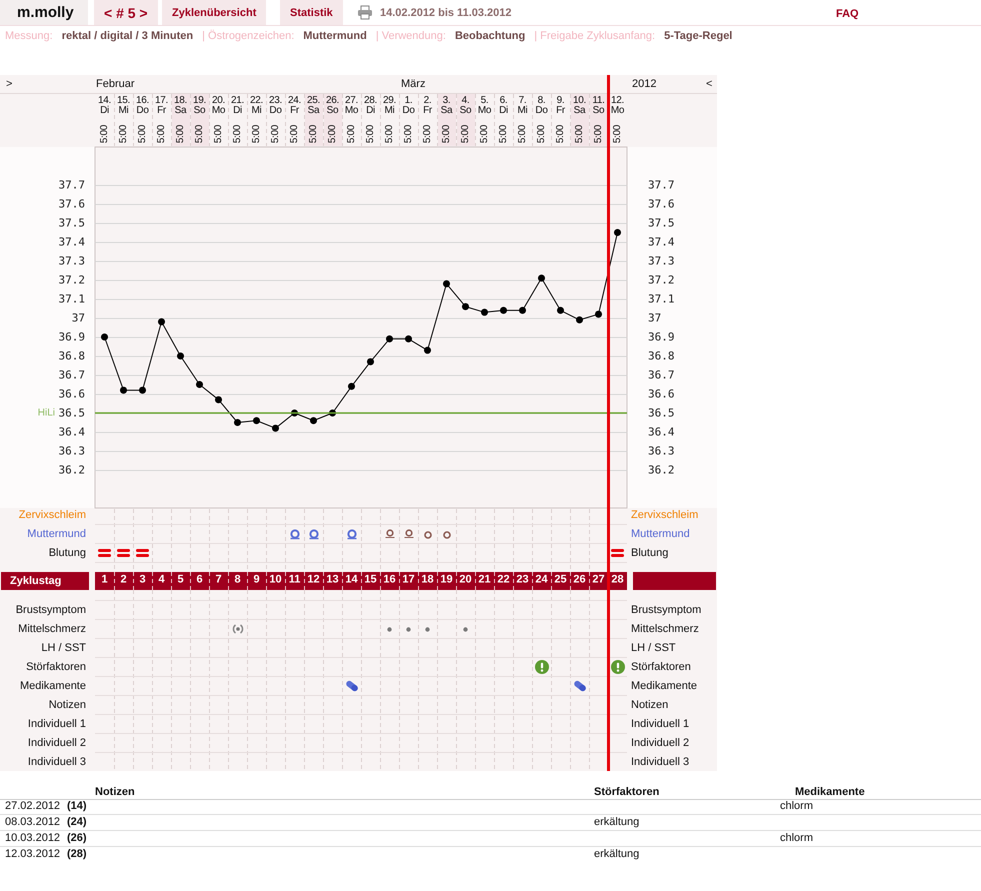  I want to click on x2-tick-label: 22. Mi 5:00, so click(256, 119).